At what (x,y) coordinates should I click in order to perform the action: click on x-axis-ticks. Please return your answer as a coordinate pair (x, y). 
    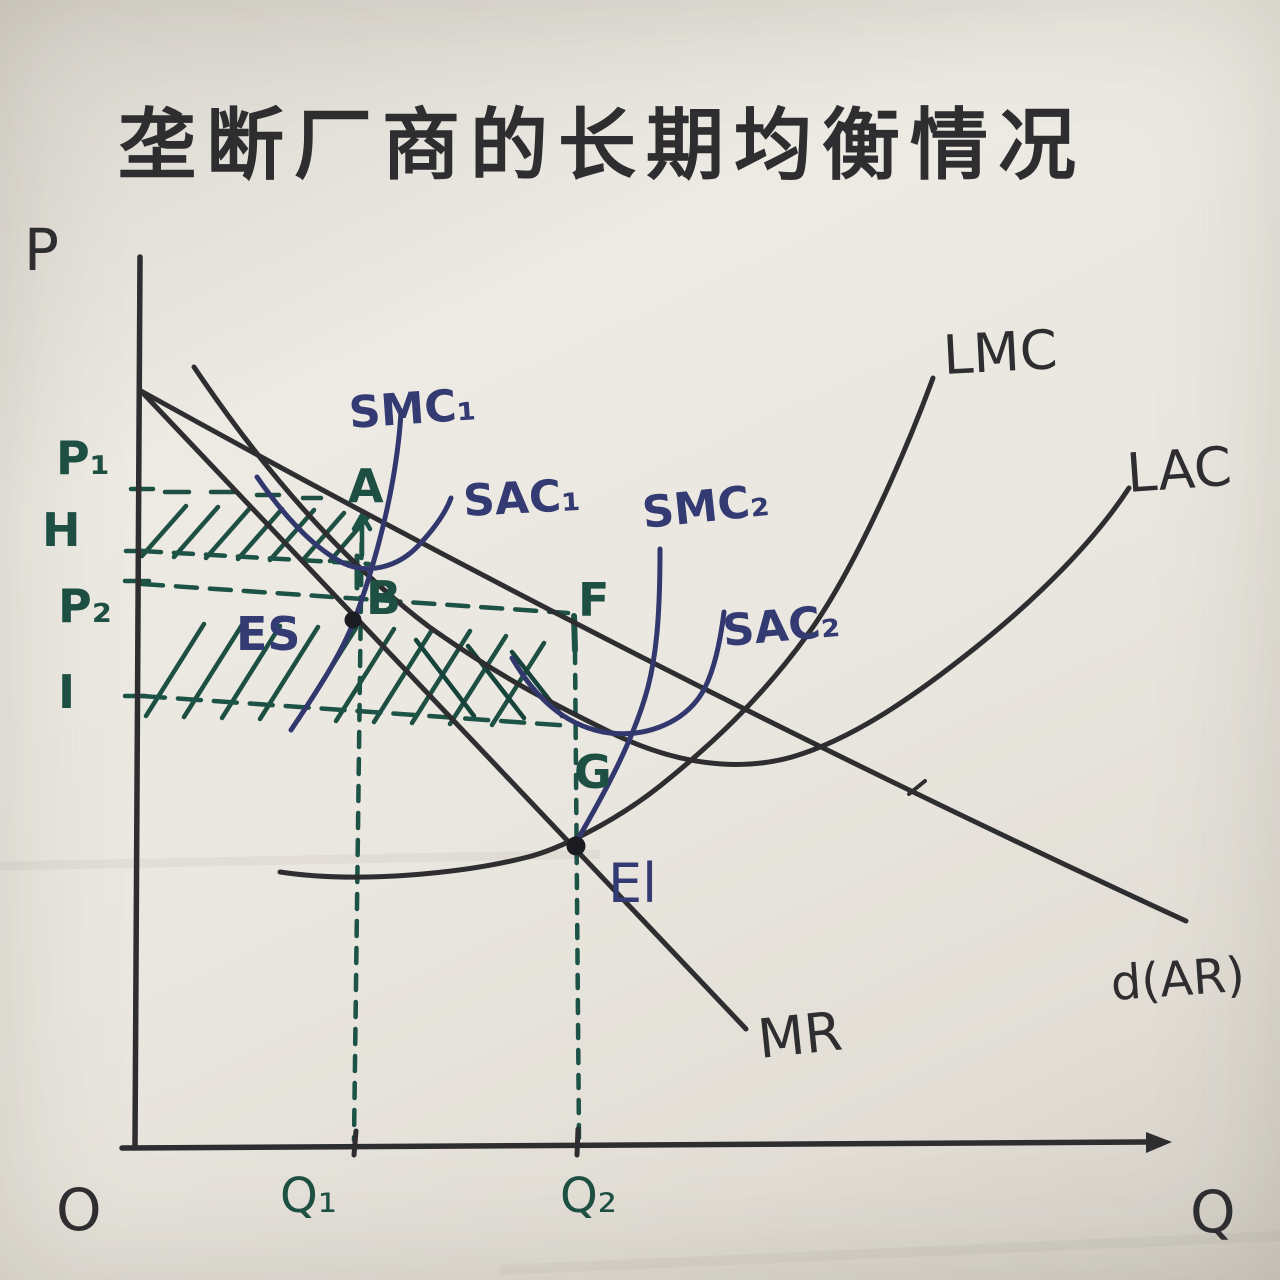
    Looking at the image, I should click on (466, 1142).